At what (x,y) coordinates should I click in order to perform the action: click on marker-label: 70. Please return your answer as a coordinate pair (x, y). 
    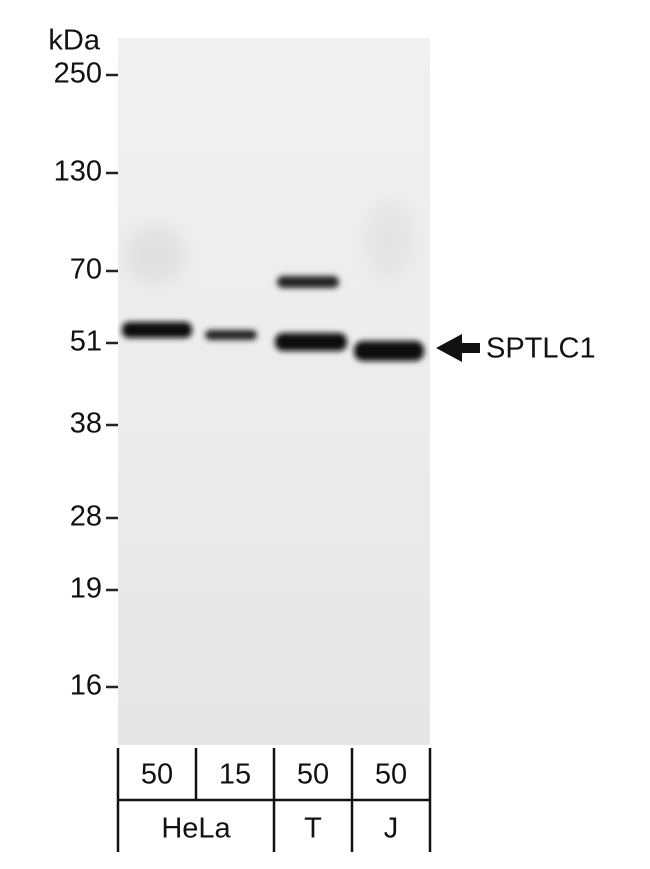
    Looking at the image, I should click on (86, 270).